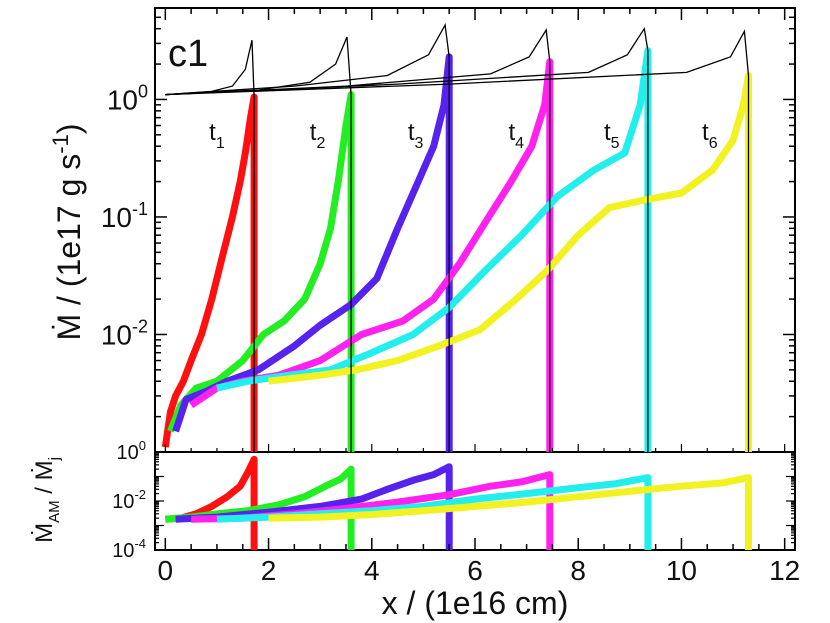  Describe the element at coordinates (129, 549) in the screenshot. I see `bottom-ytick-label: 10⁻⁴` at that location.